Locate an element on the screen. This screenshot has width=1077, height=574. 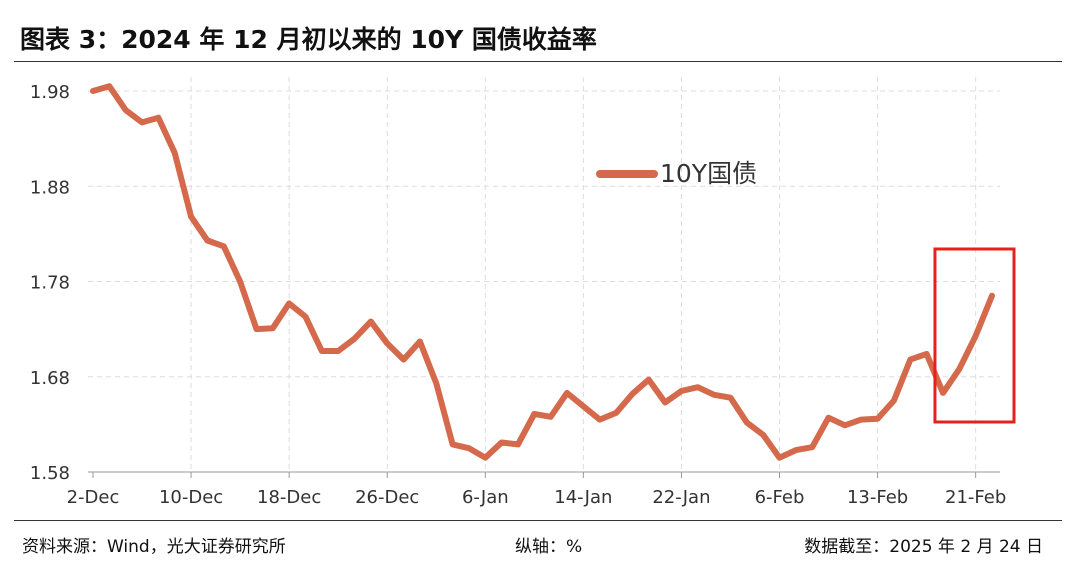
y-tick-label: 1.78 is located at coordinates (50, 283).